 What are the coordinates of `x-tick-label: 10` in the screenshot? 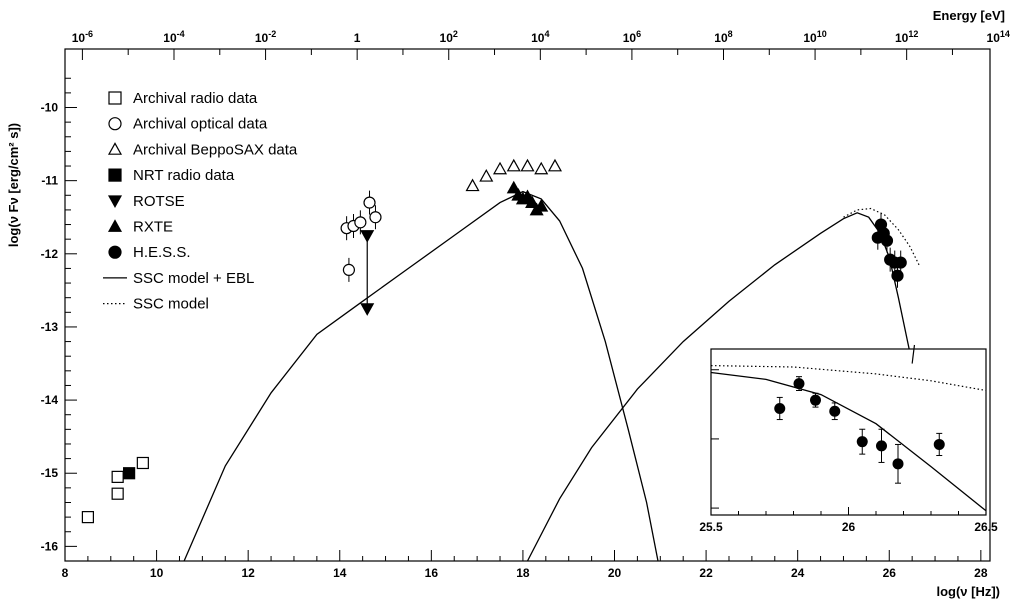 It's located at (157, 573).